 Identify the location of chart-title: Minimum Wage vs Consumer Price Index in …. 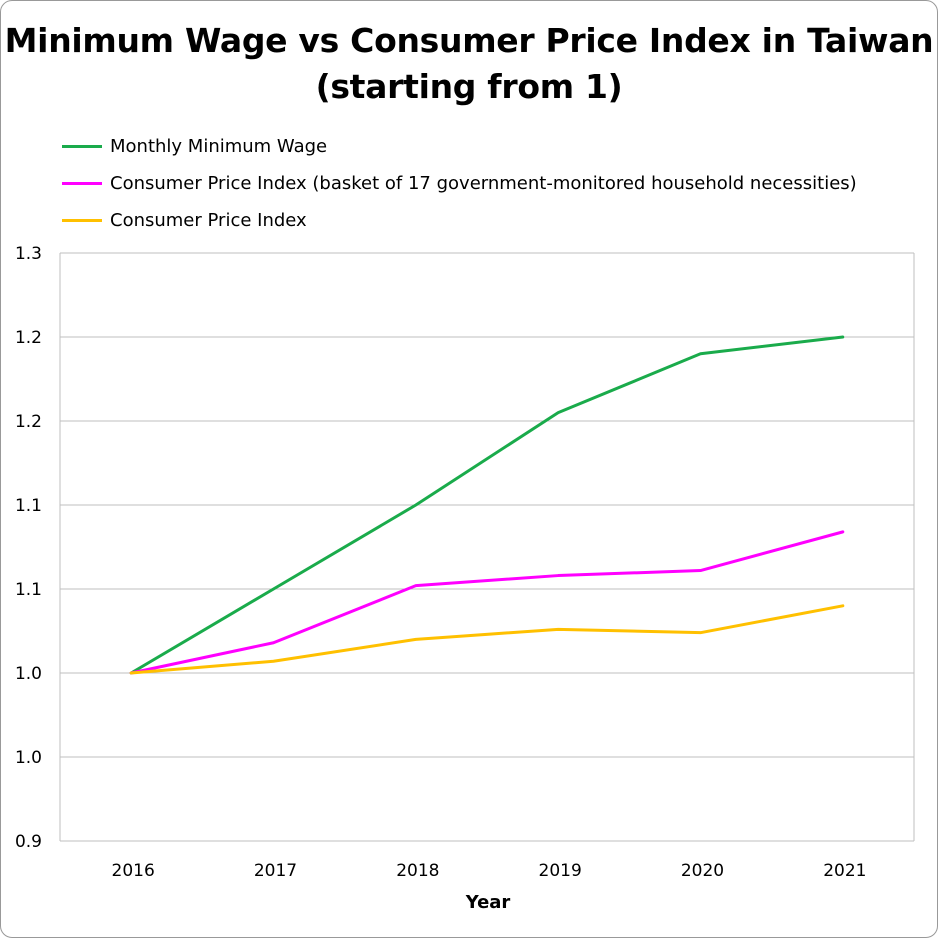
(469, 63).